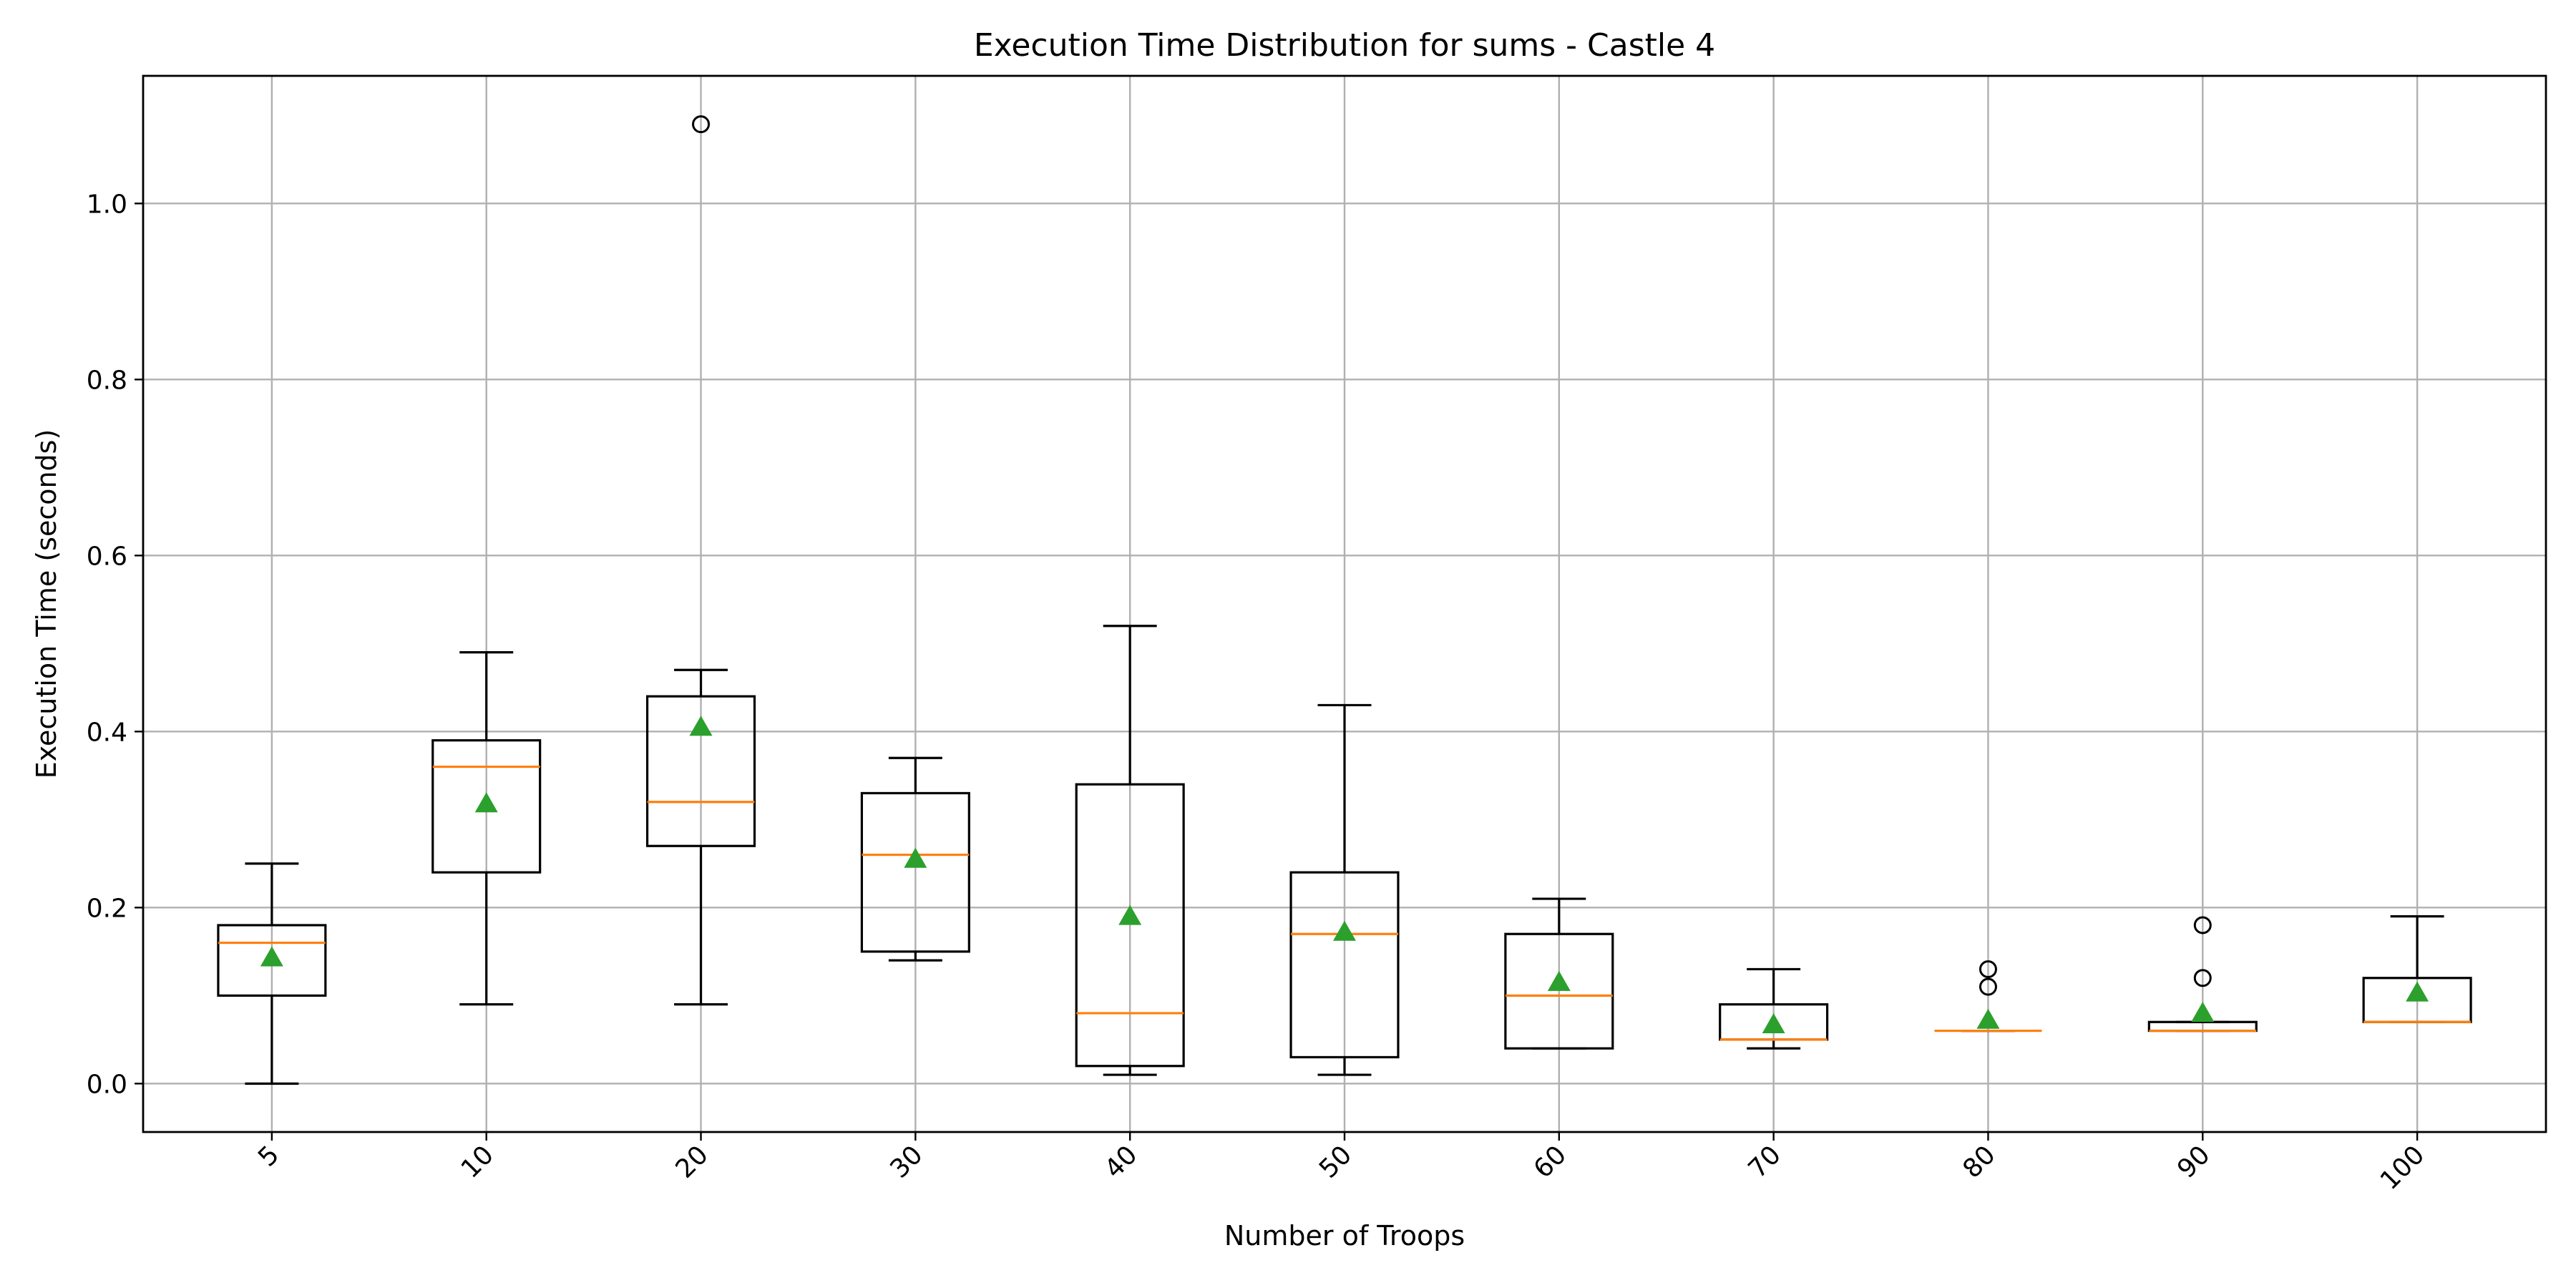 The image size is (2576, 1288). What do you see at coordinates (107, 556) in the screenshot?
I see `y-tick-label: 0.6` at bounding box center [107, 556].